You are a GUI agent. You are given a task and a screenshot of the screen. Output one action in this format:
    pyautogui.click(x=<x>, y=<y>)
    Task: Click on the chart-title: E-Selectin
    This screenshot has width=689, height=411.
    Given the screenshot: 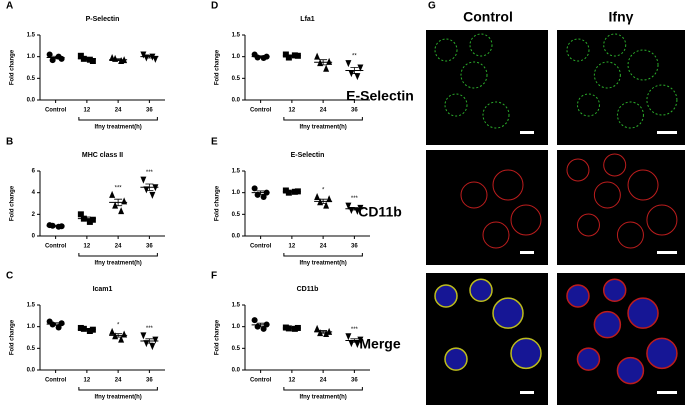 What is the action you would take?
    pyautogui.click(x=308, y=155)
    